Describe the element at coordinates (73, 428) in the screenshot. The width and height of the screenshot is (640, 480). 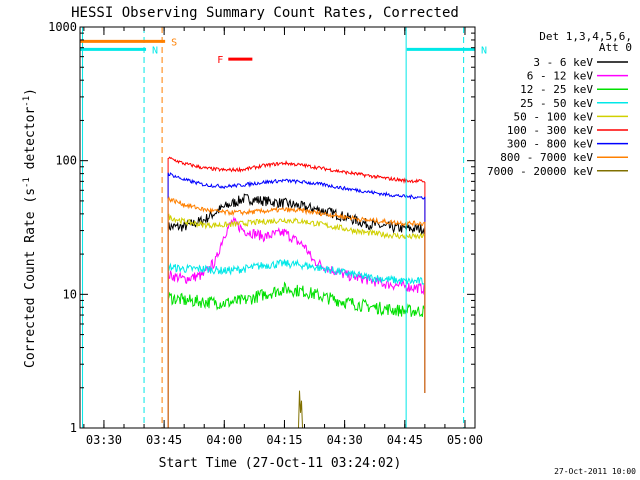
I see `y-tick-label: 1` at that location.